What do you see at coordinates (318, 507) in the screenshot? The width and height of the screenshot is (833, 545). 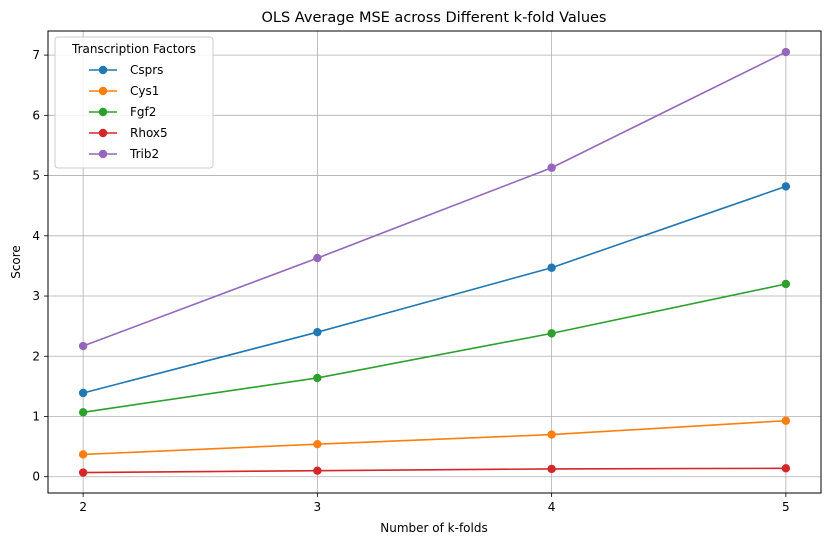 I see `x-tick-label: 3` at bounding box center [318, 507].